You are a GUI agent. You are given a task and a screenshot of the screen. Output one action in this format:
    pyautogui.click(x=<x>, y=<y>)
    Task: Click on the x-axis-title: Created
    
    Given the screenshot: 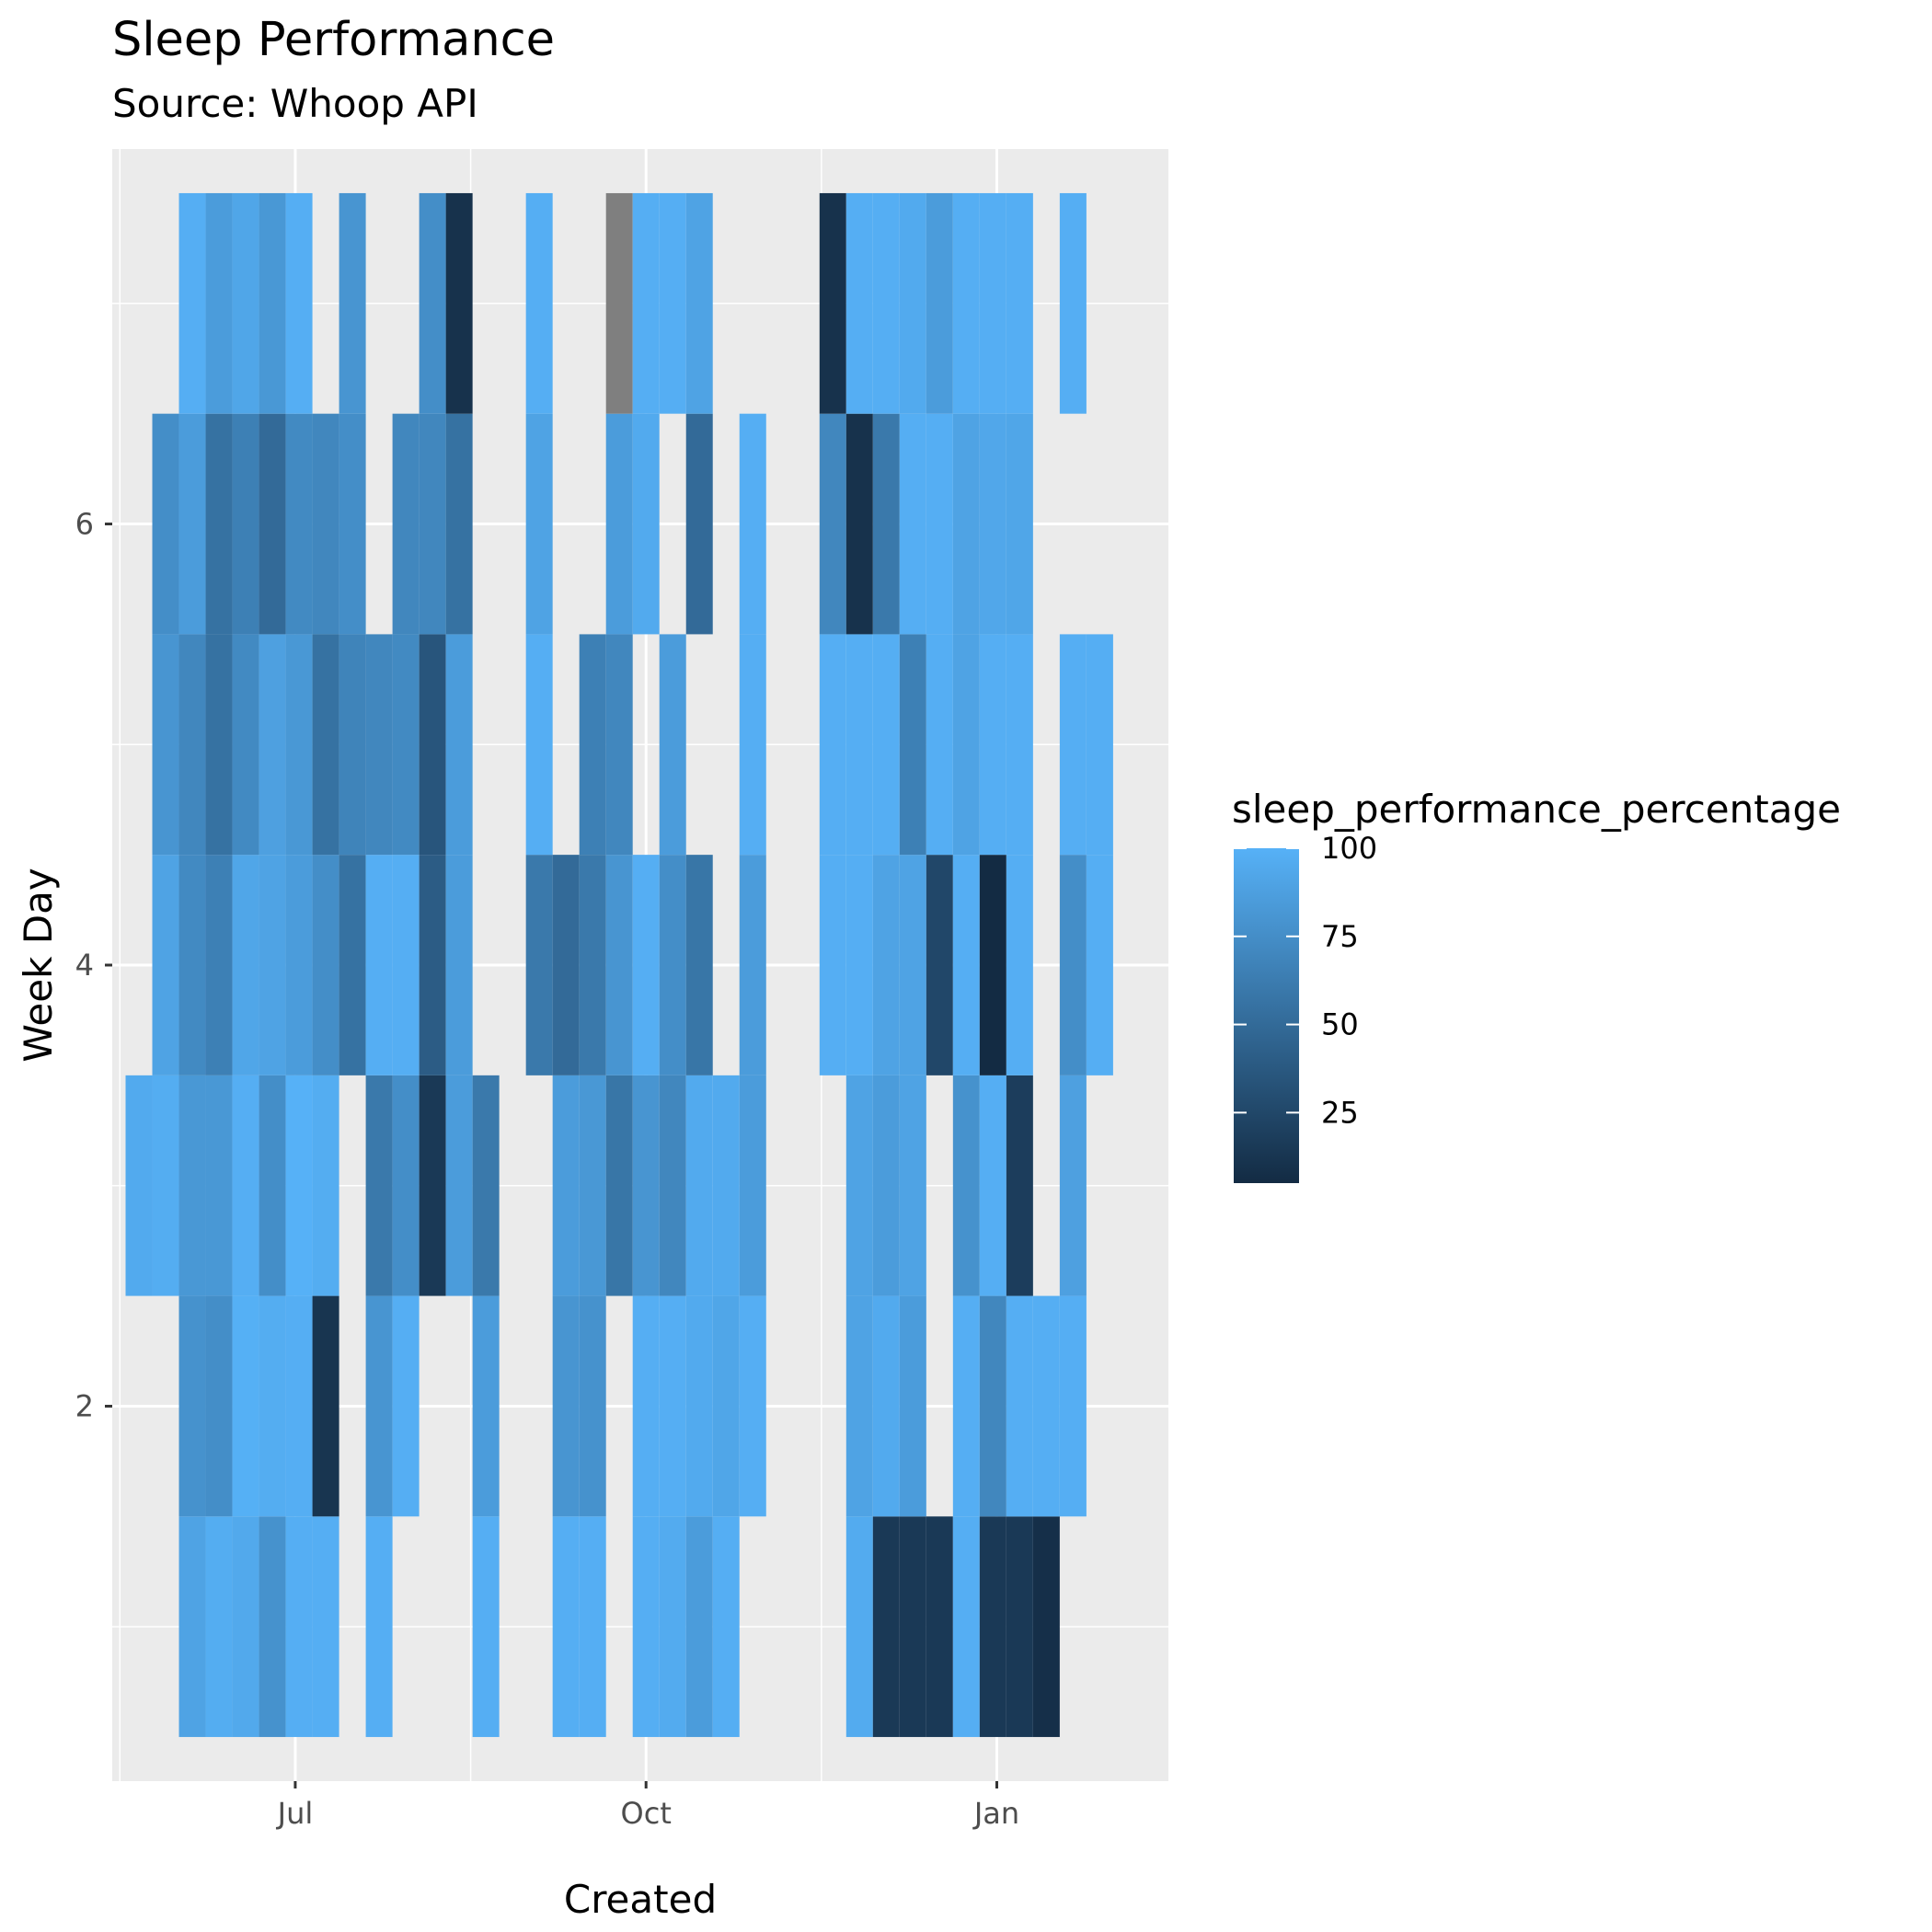 What is the action you would take?
    pyautogui.click(x=640, y=1899)
    